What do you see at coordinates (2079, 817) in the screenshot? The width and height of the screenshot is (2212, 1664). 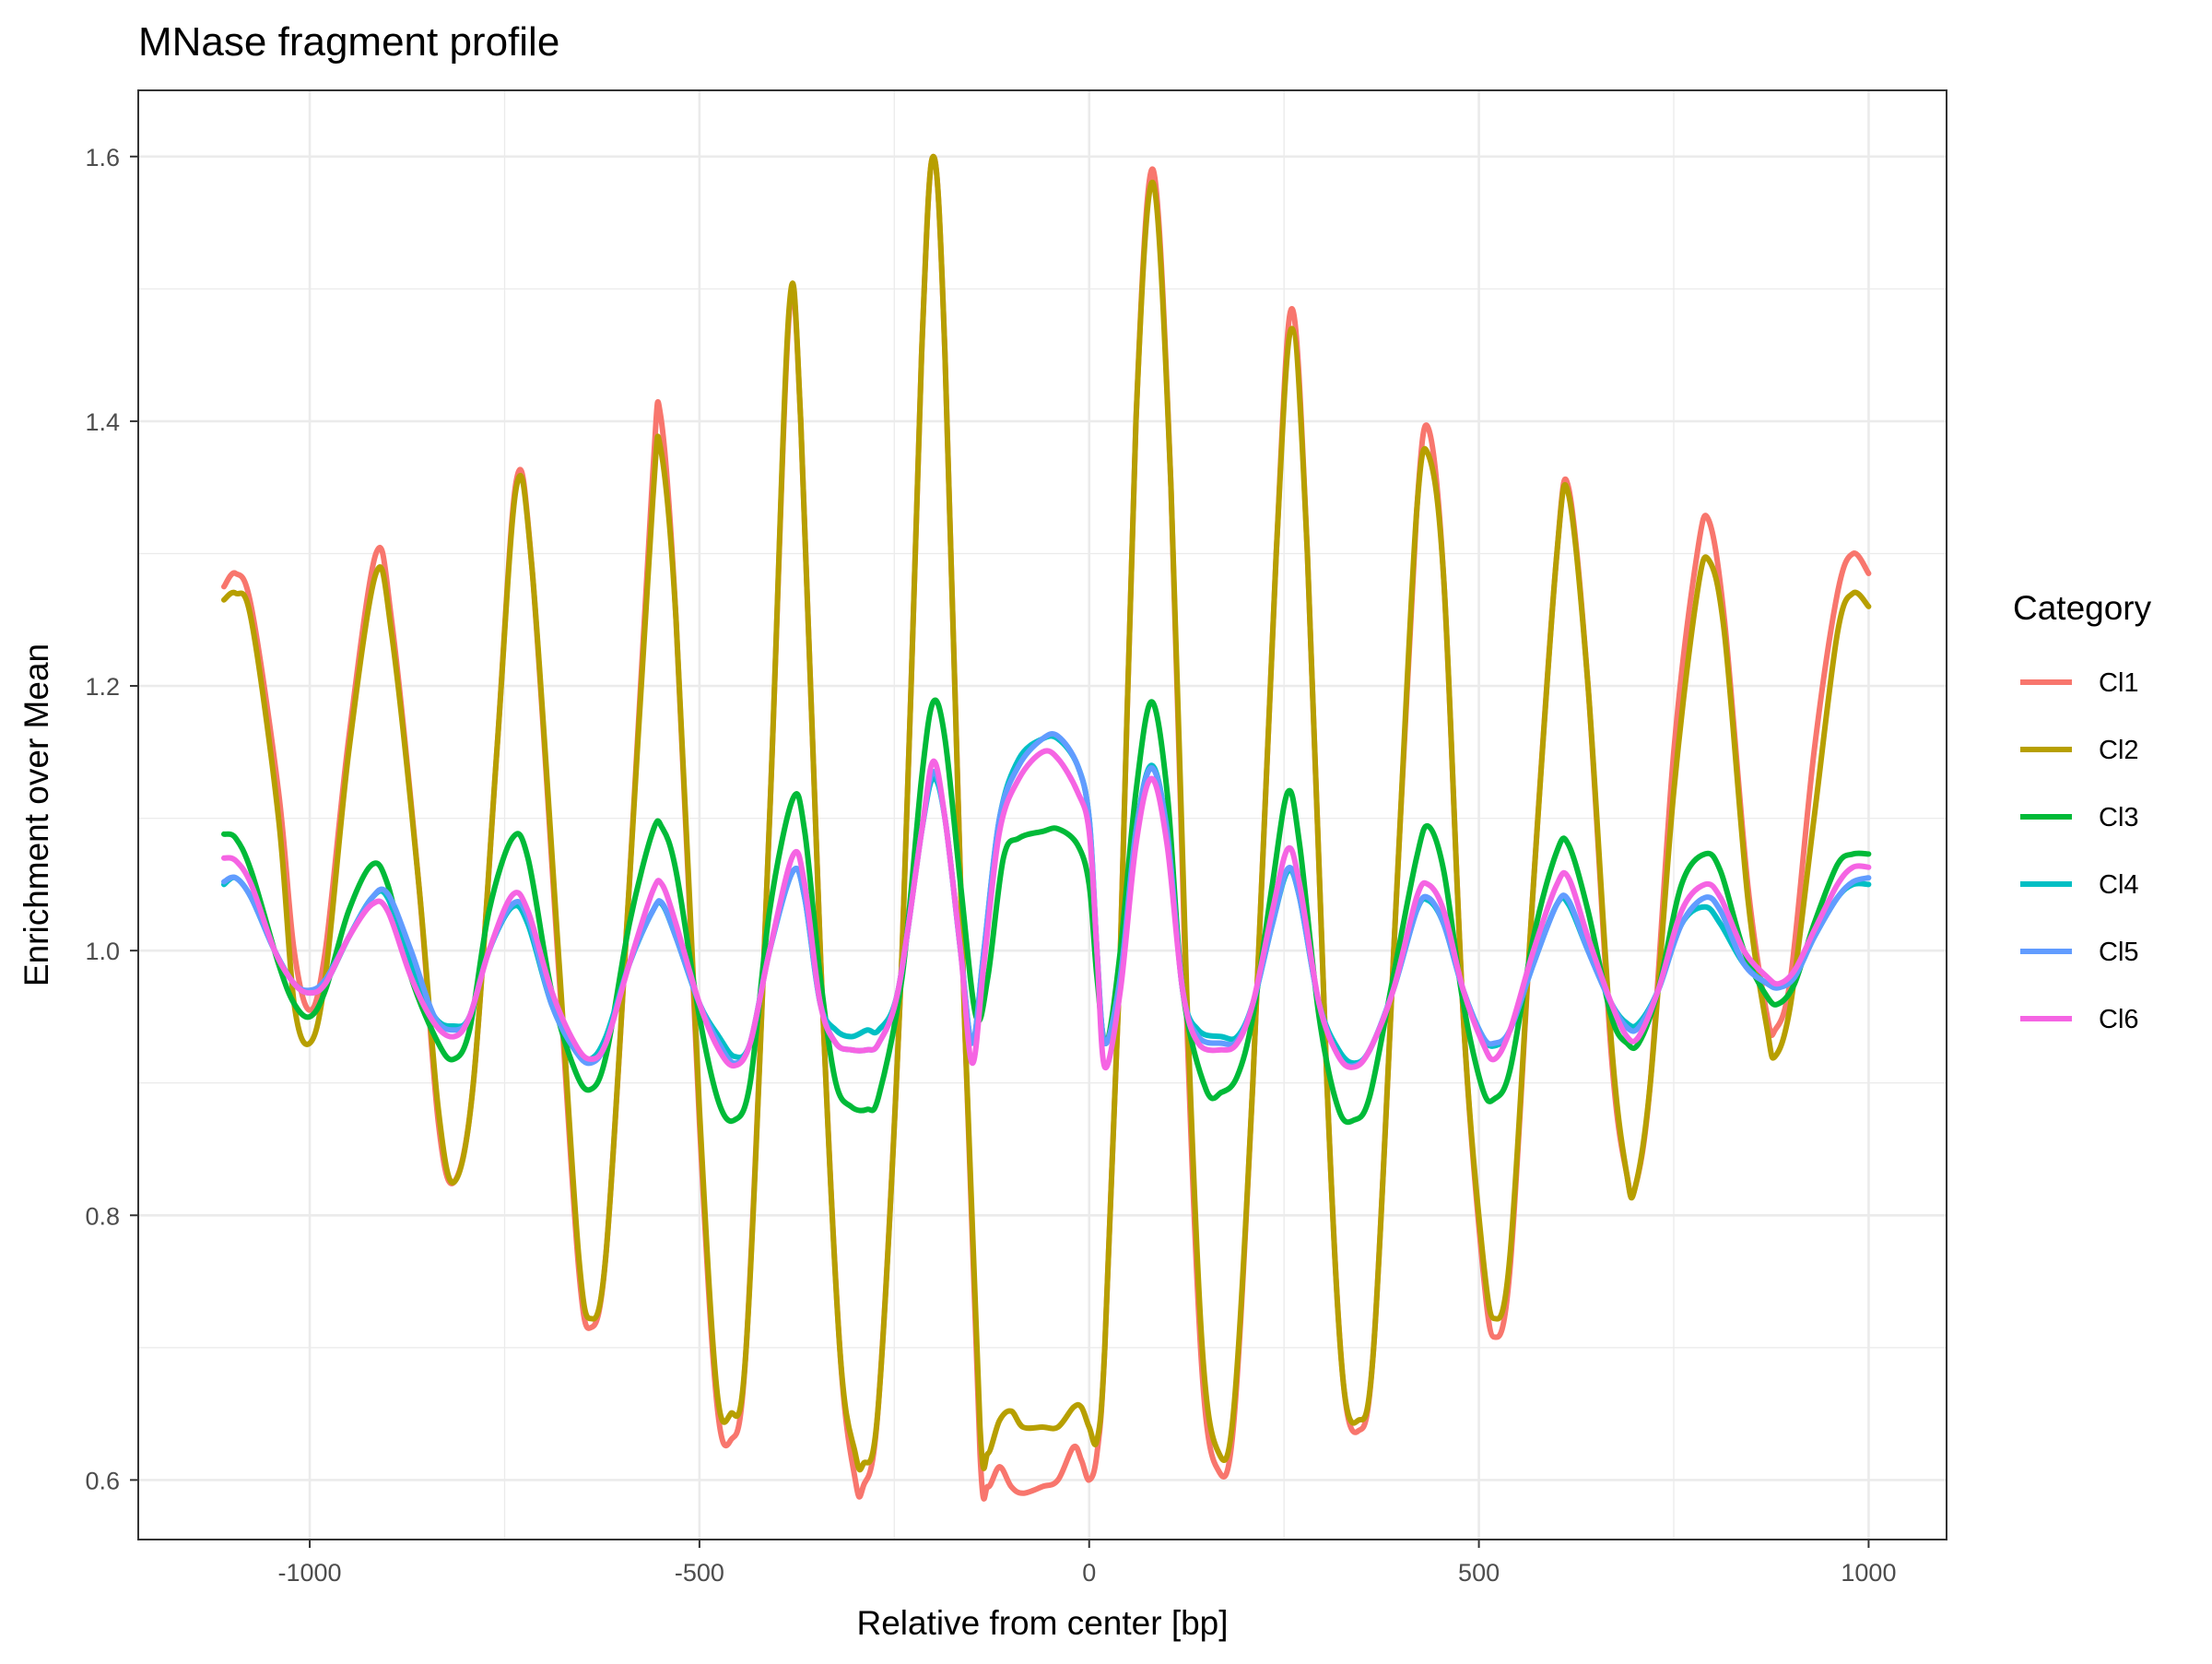 I see `legend-item-cl3: Cl3` at bounding box center [2079, 817].